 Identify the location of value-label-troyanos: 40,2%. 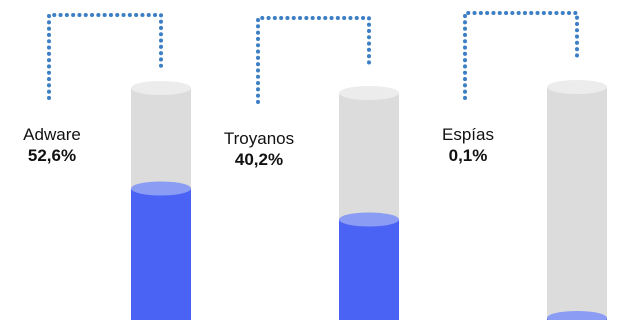
(259, 160).